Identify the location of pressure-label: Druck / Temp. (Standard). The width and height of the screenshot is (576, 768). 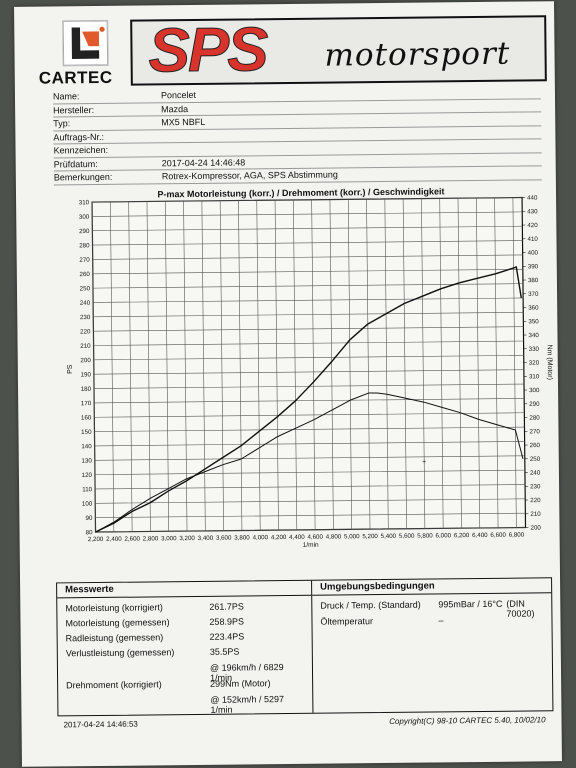
(370, 605).